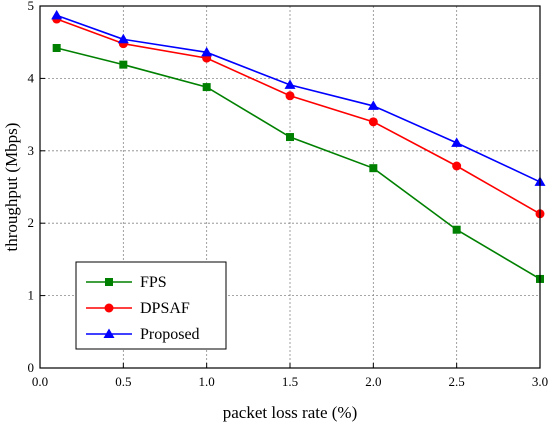 This screenshot has height=425, width=550. What do you see at coordinates (31, 6) in the screenshot?
I see `y-tick-label: 5` at bounding box center [31, 6].